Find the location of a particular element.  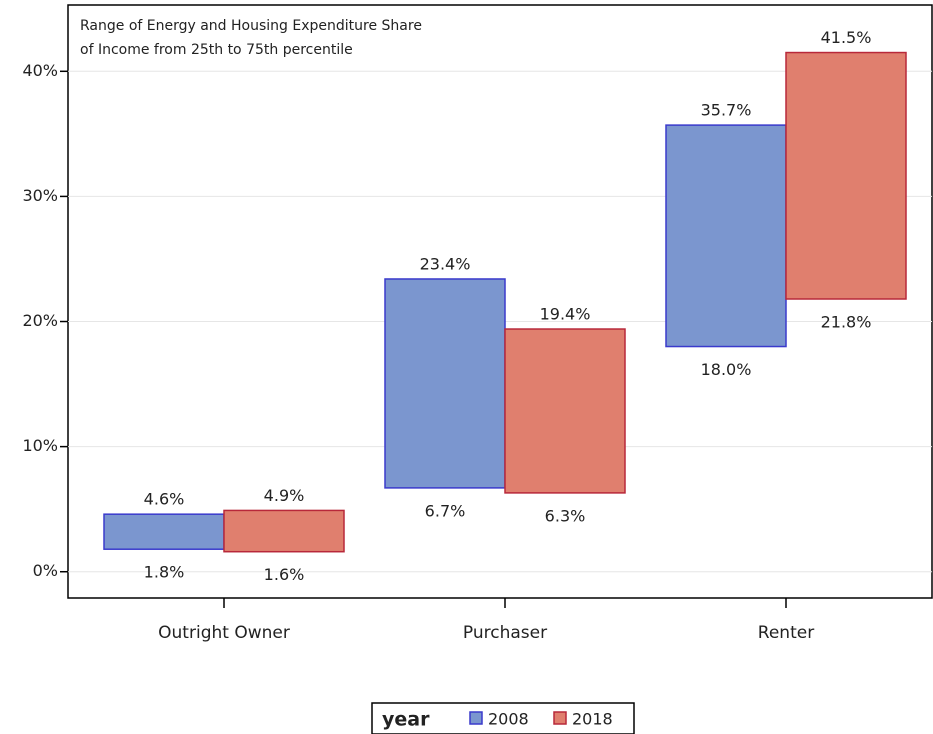

annotation: of Income from 25th to 75th percentile is located at coordinates (216, 50).